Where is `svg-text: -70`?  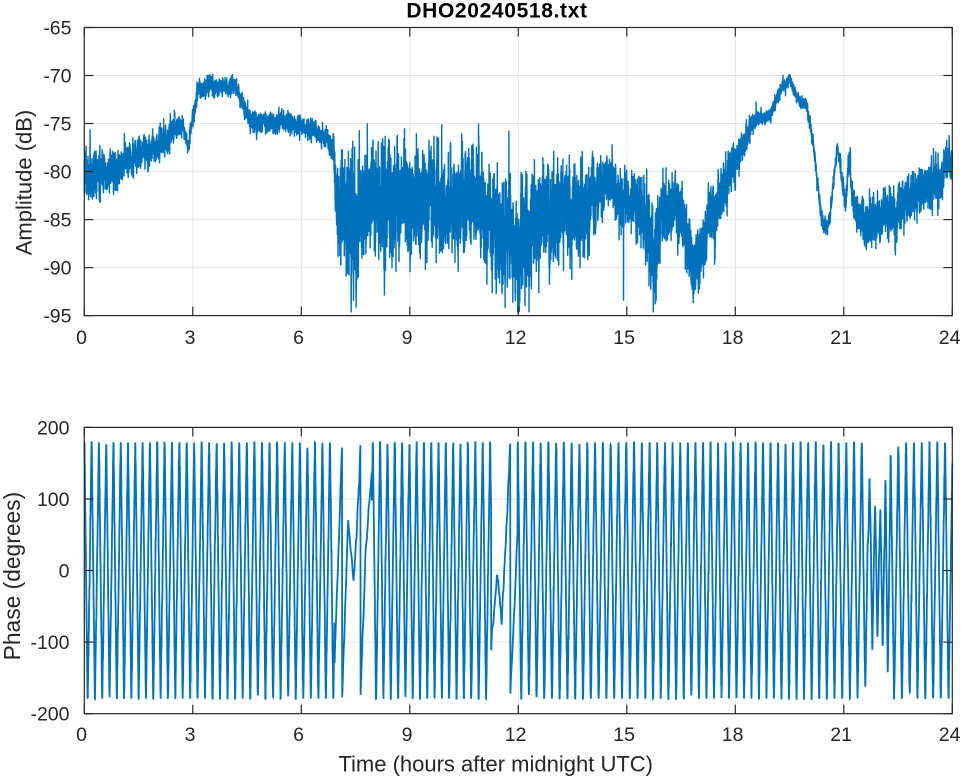 svg-text: -70 is located at coordinates (57, 76).